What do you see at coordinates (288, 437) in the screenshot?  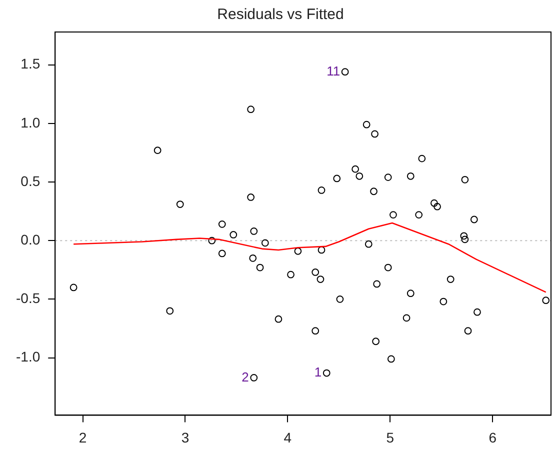 I see `x-tick-label: 4` at bounding box center [288, 437].